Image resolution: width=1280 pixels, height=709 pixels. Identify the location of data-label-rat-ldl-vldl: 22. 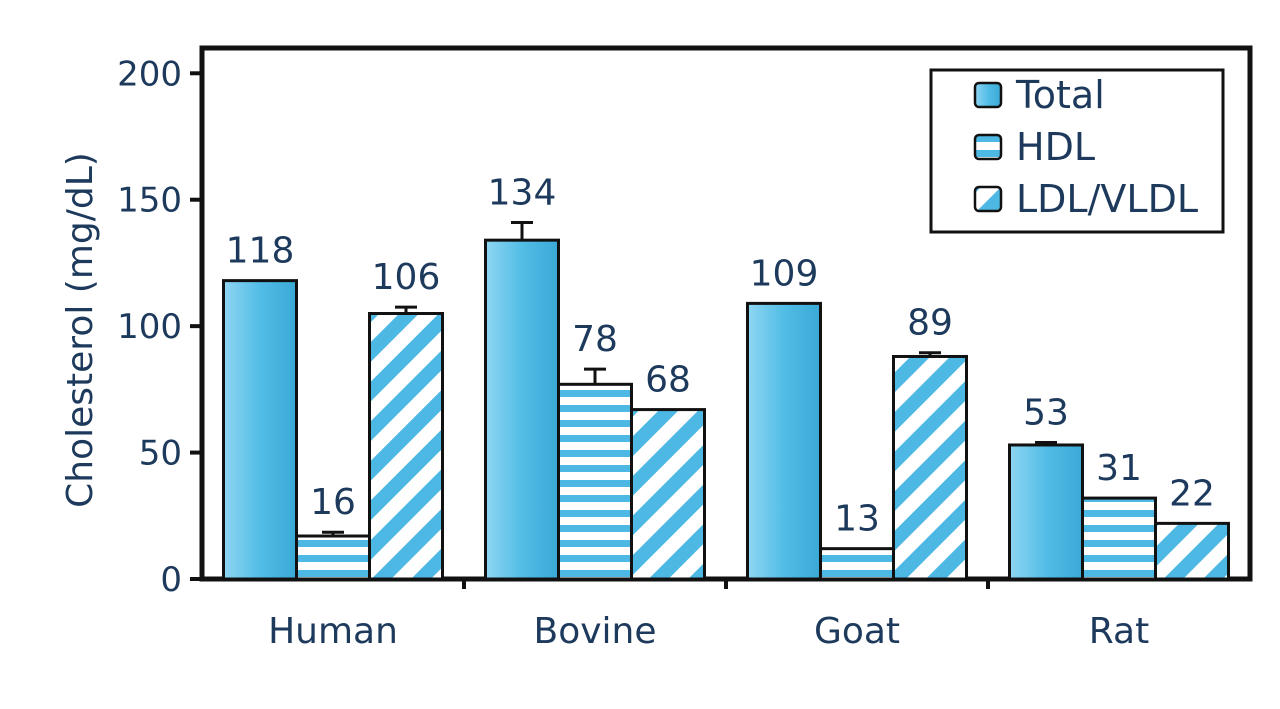
(1192, 493).